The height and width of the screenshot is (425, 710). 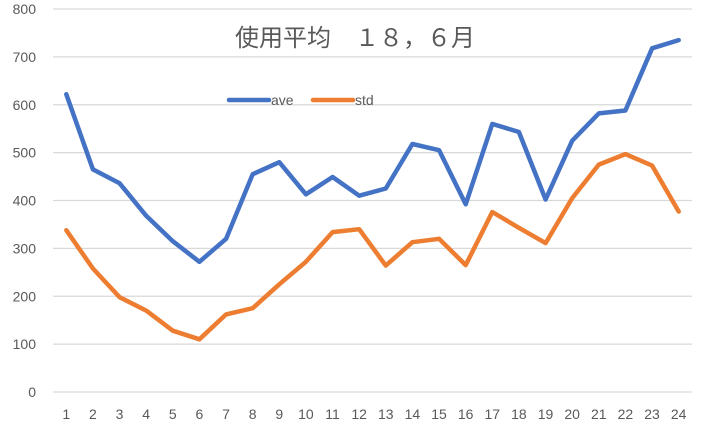 What do you see at coordinates (93, 414) in the screenshot?
I see `x-tick-label: 2` at bounding box center [93, 414].